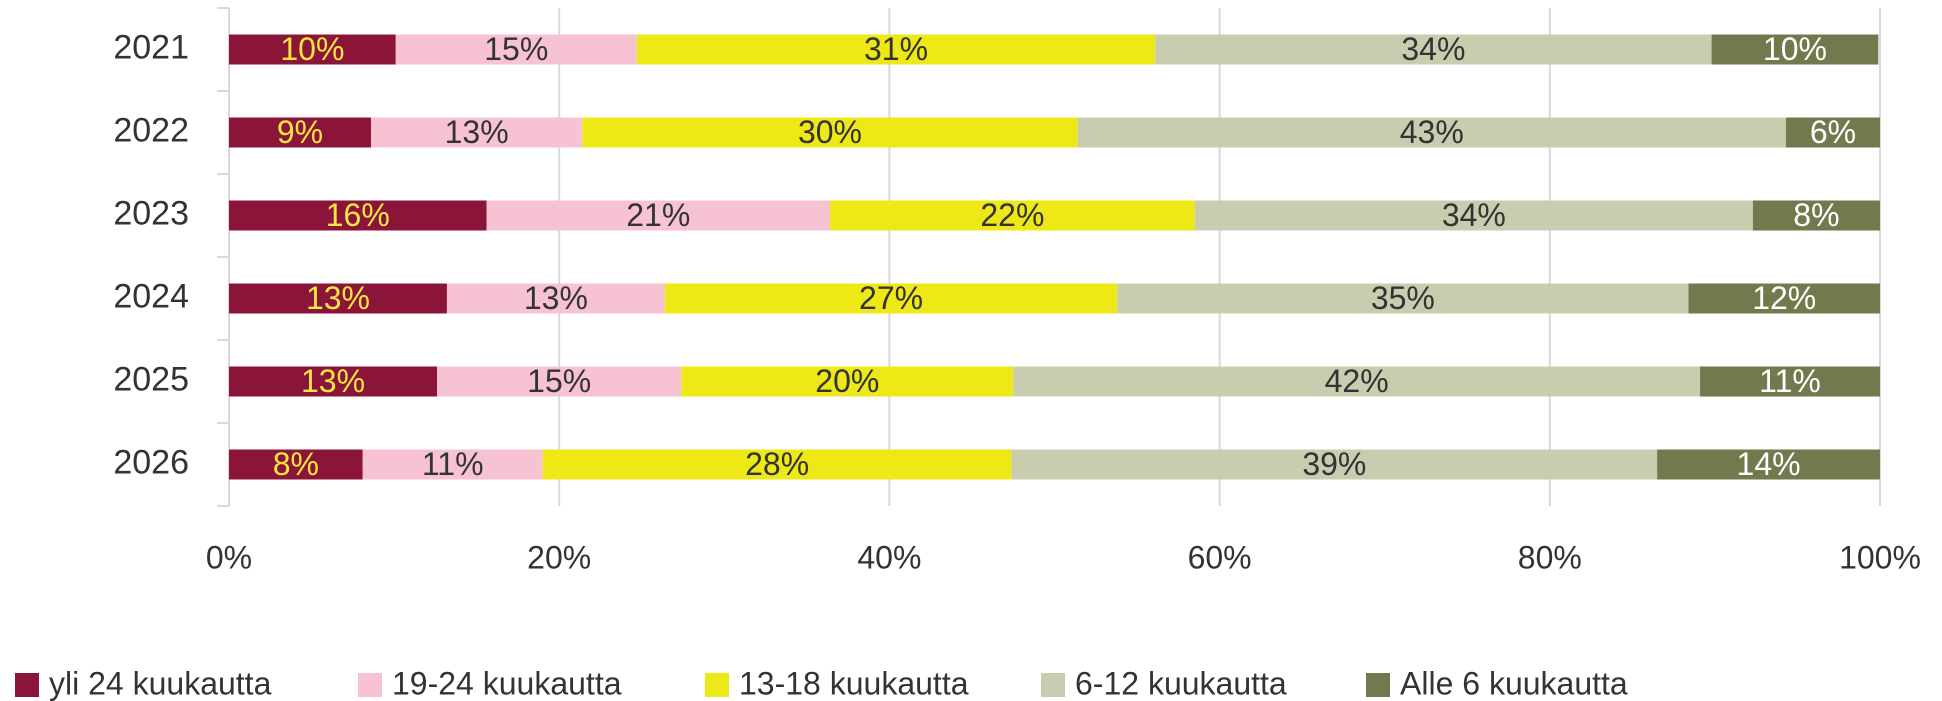  I want to click on legend-label: 13-18 kuukautta, so click(854, 683).